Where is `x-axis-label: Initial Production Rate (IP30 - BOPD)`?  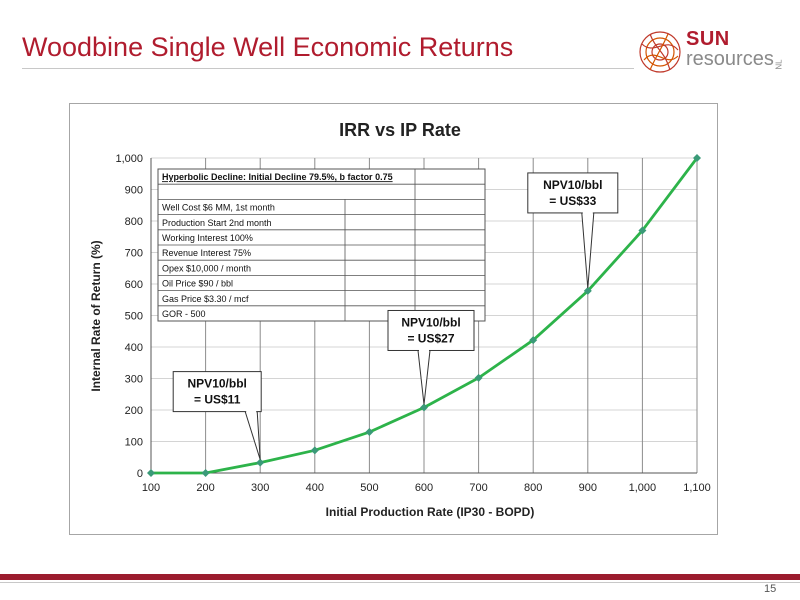 x-axis-label: Initial Production Rate (IP30 - BOPD) is located at coordinates (430, 512).